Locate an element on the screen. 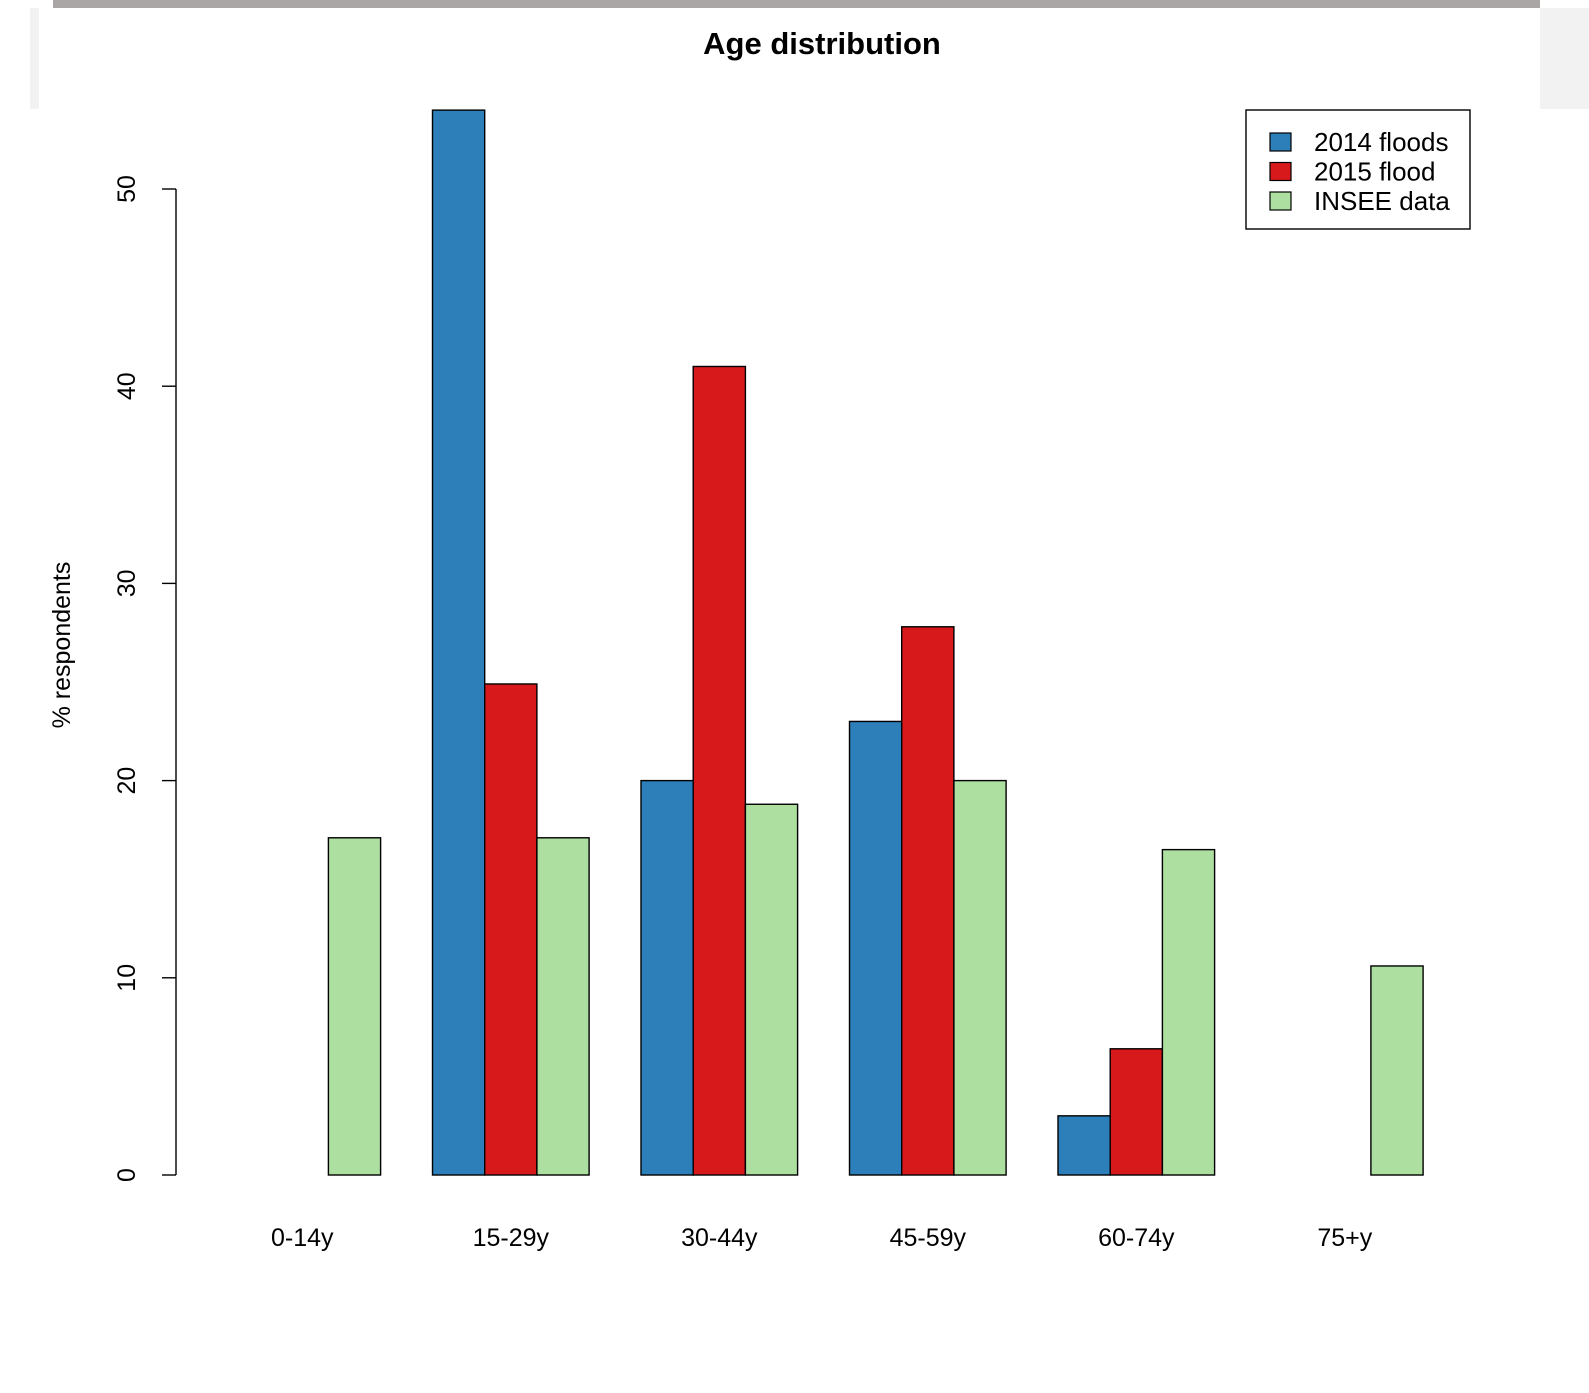  legend-label-2015-flood: 2015 flood is located at coordinates (1374, 172).